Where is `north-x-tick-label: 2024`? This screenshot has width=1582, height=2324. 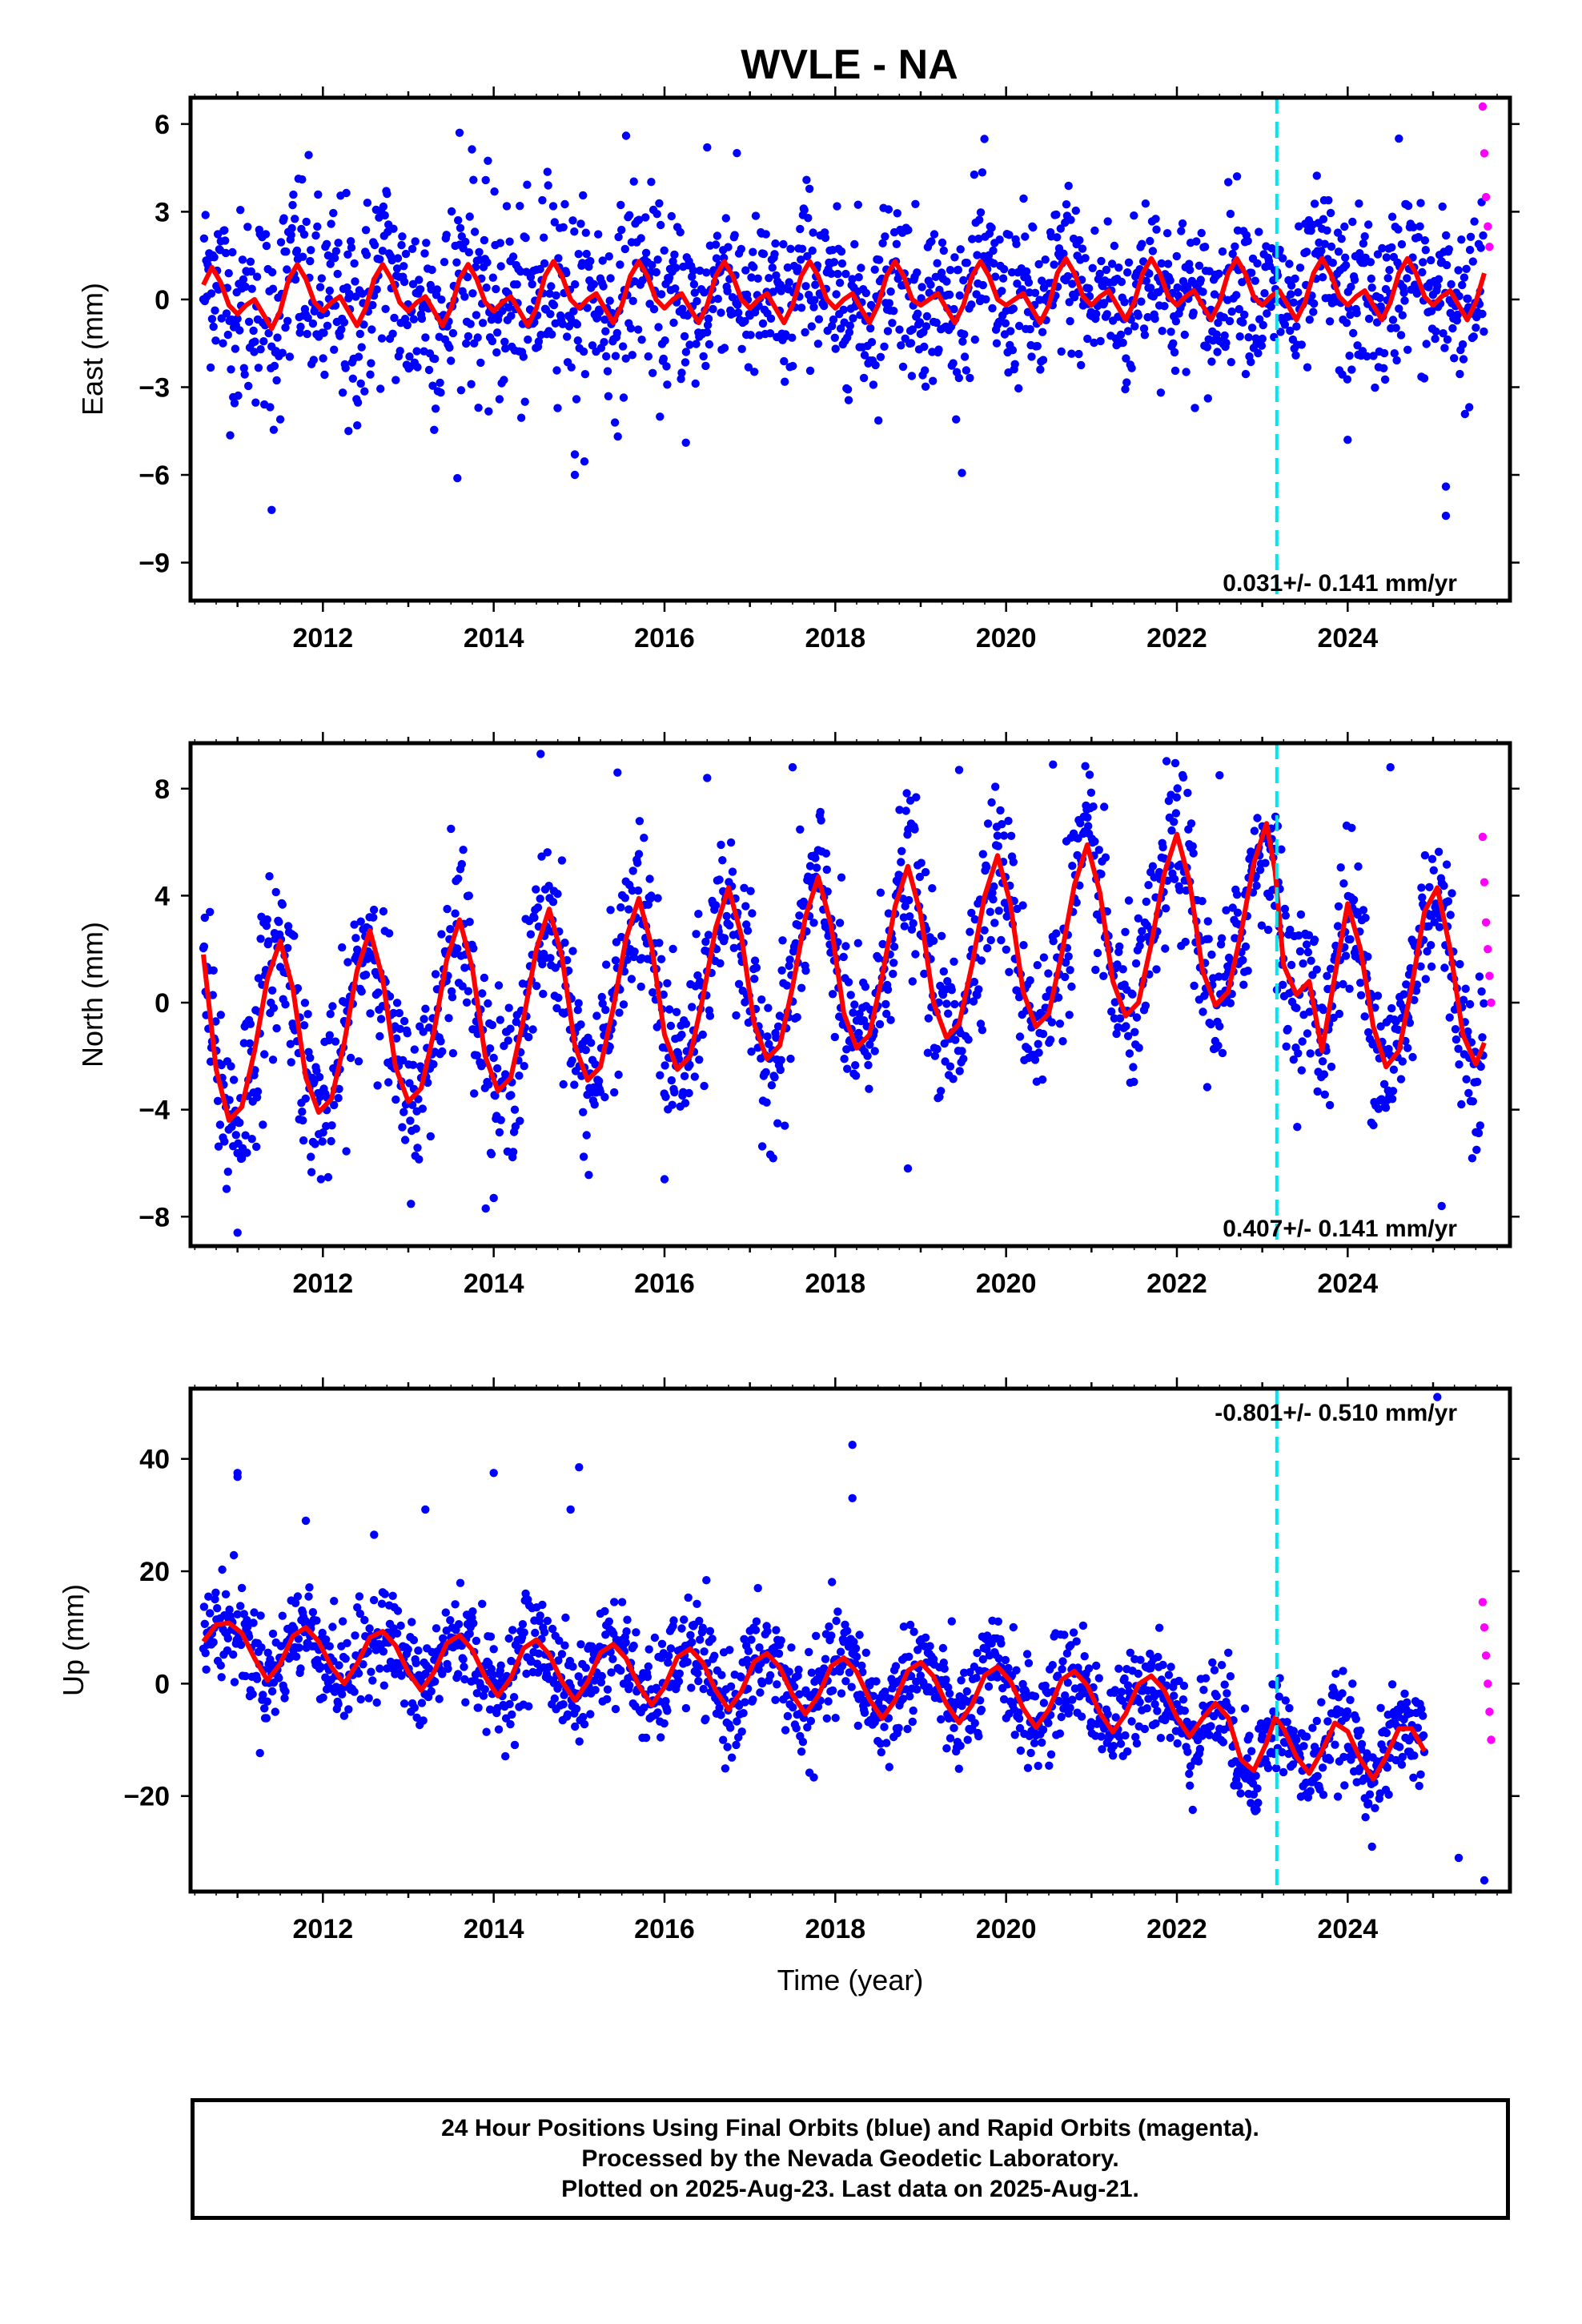
north-x-tick-label: 2024 is located at coordinates (1349, 1284).